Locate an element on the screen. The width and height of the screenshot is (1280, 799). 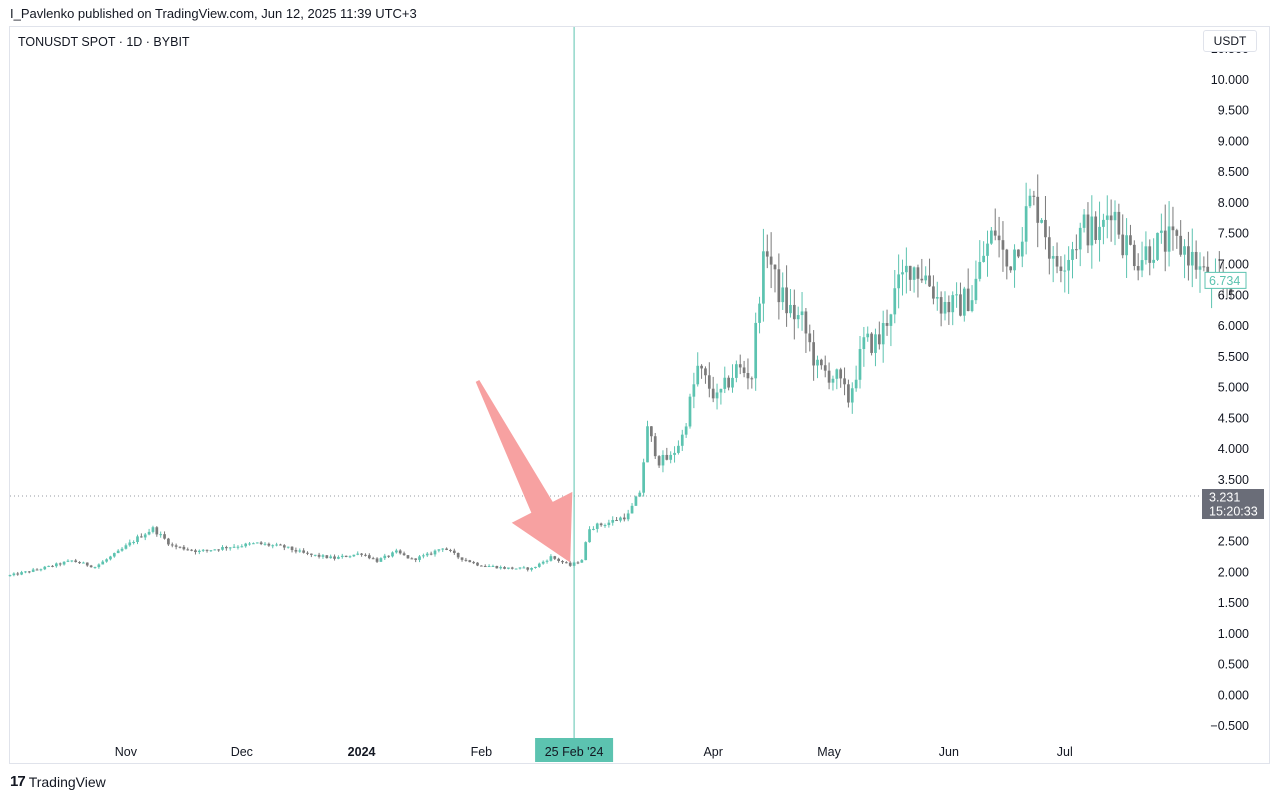
footer-brand: 17 TradingView is located at coordinates (58, 781).